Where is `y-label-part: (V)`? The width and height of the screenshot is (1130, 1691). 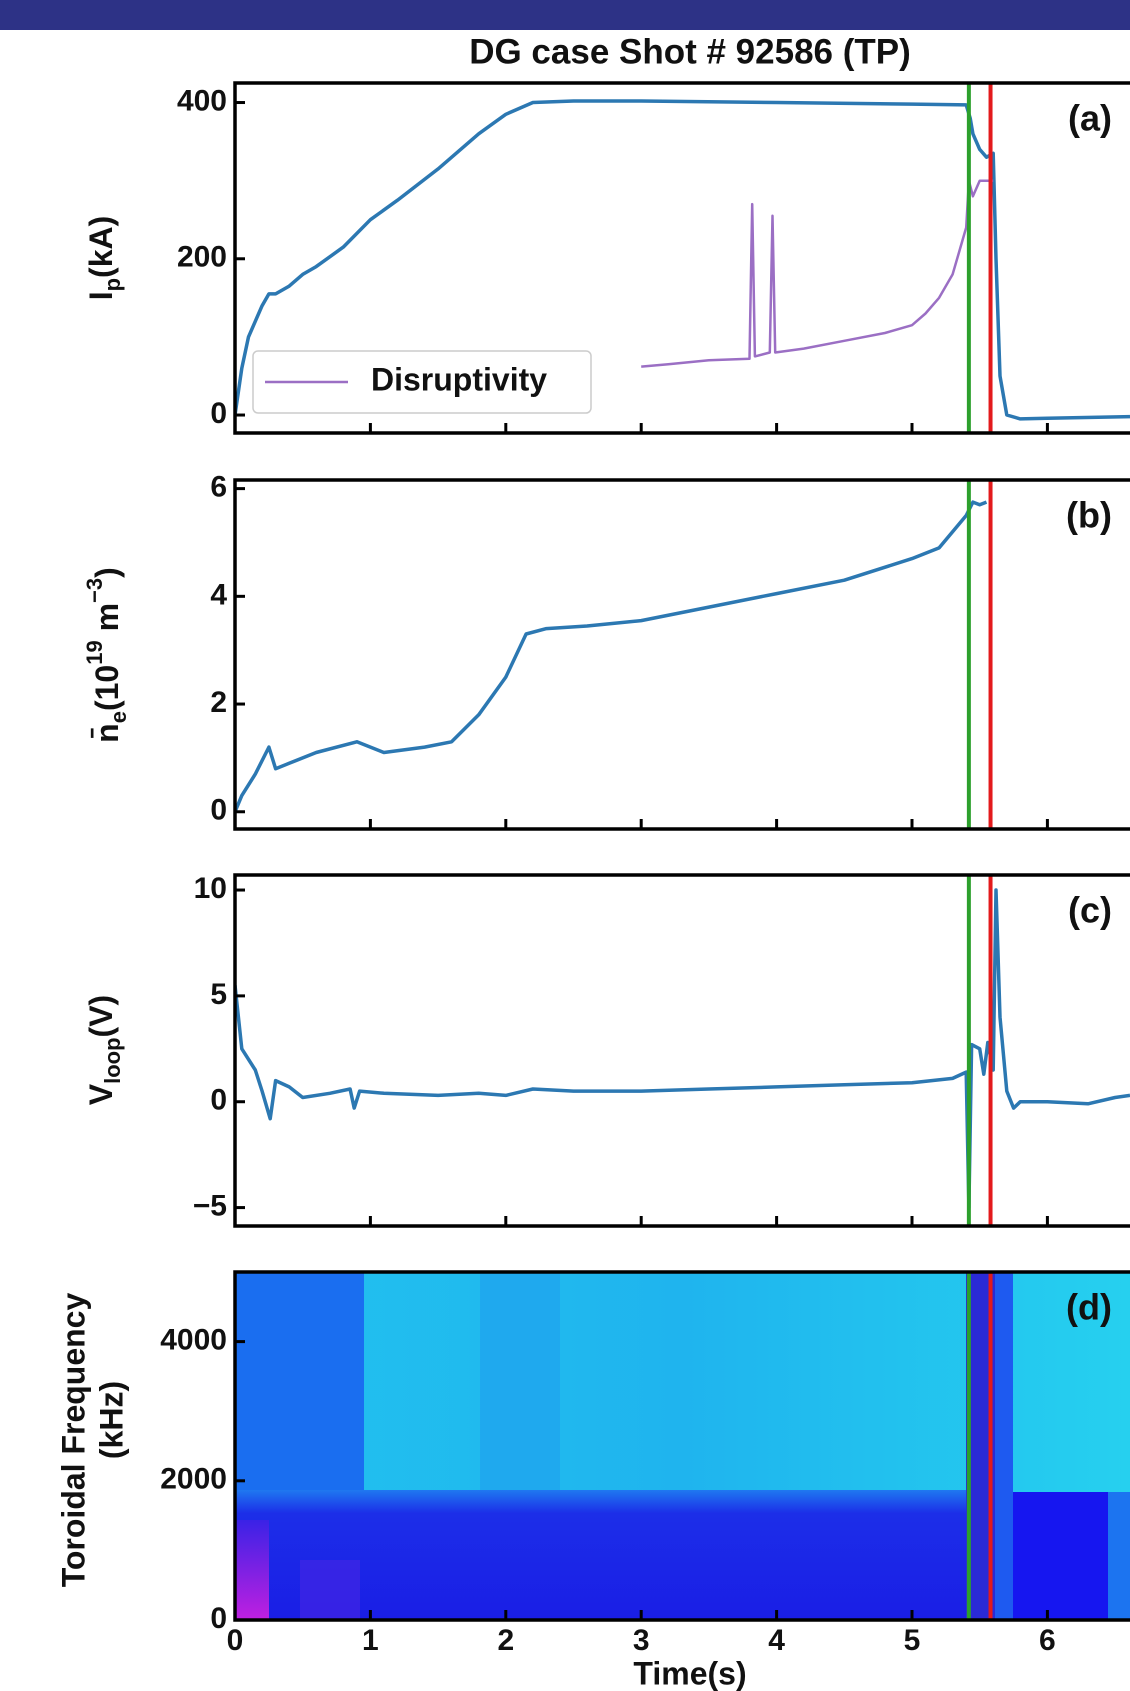
y-label-part: (V) is located at coordinates (101, 1016).